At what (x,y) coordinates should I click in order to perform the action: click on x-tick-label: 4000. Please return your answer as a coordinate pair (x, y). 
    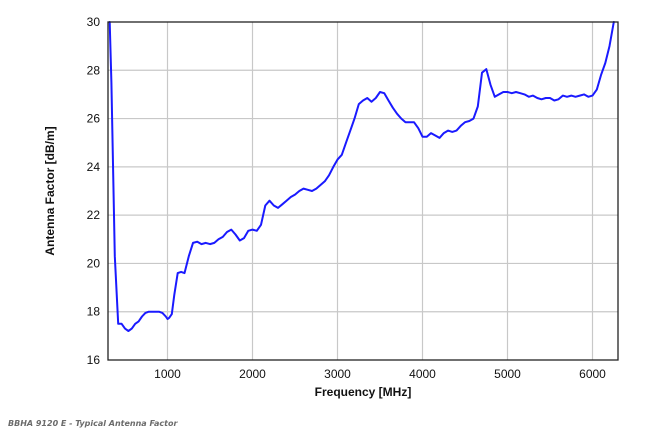
    Looking at the image, I should click on (422, 374).